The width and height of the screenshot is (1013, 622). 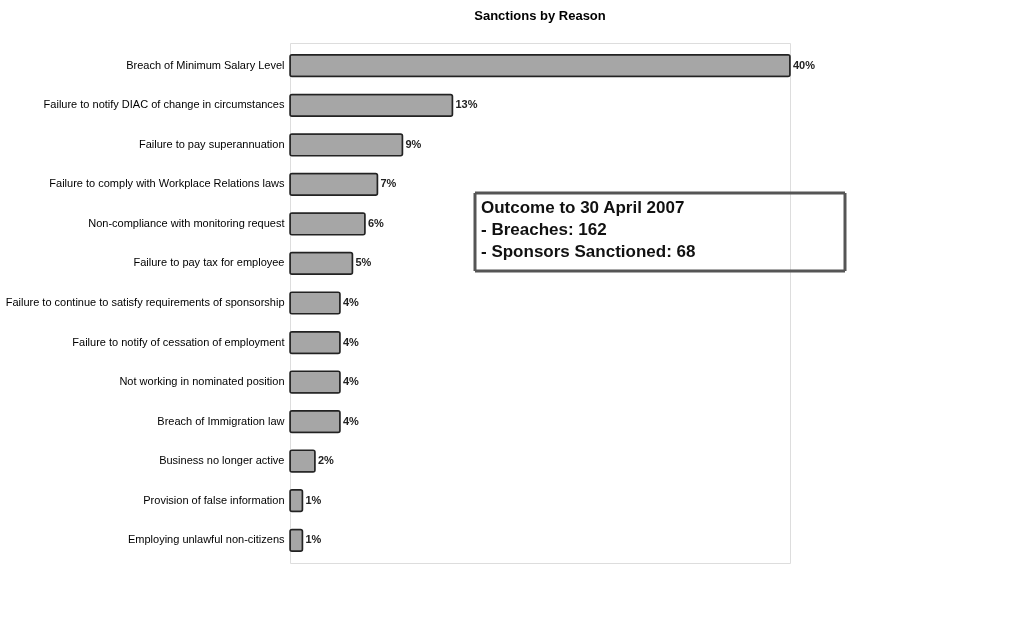 What do you see at coordinates (363, 262) in the screenshot?
I see `data-label: 5%` at bounding box center [363, 262].